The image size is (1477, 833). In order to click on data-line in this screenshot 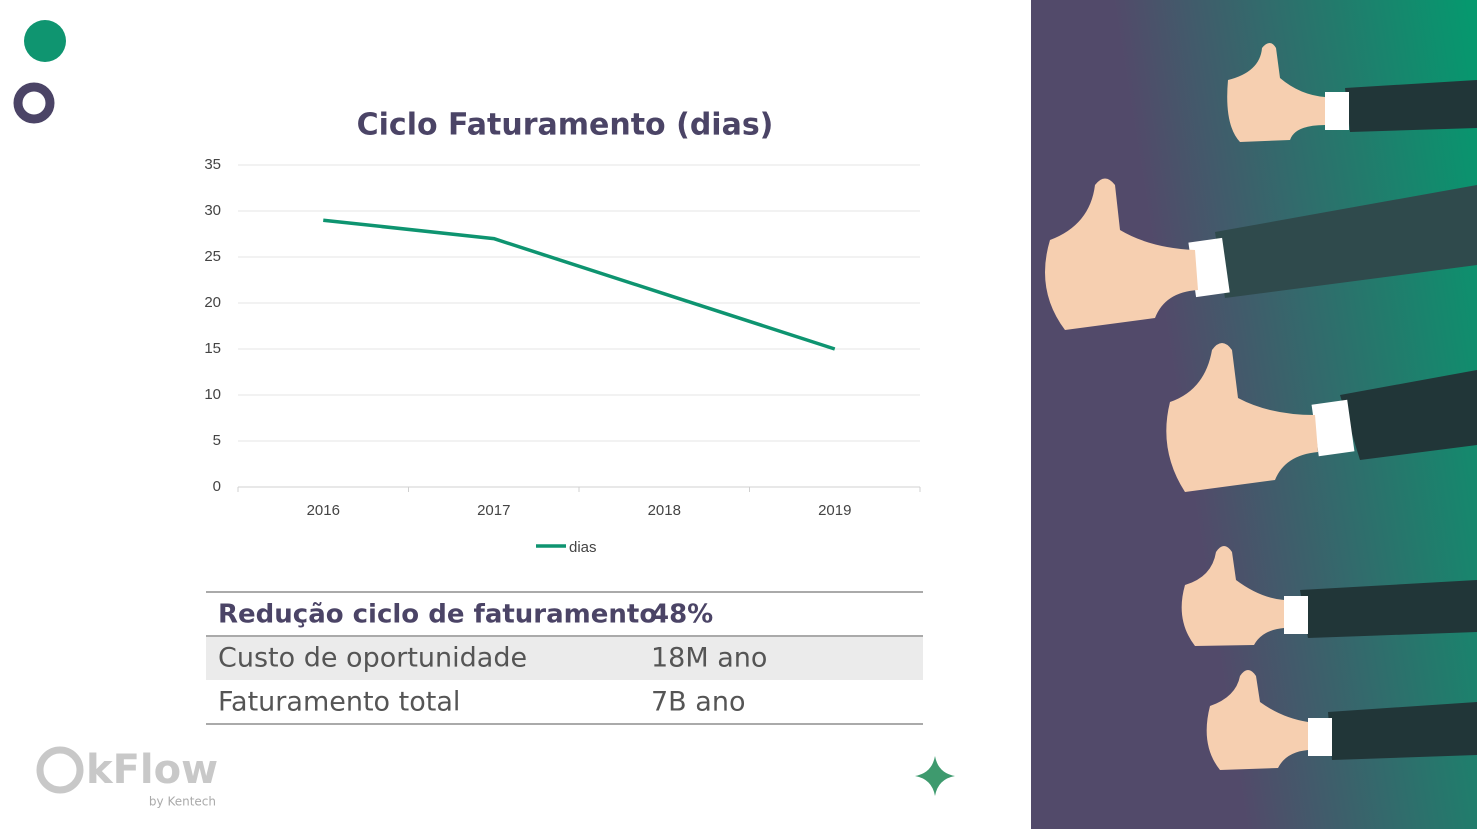, I will do `click(579, 284)`.